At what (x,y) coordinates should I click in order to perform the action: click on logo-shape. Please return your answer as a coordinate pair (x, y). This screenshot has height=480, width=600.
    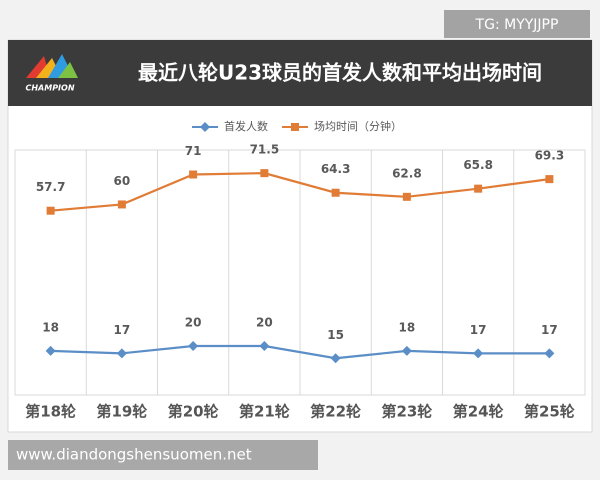
    Looking at the image, I should click on (68, 70).